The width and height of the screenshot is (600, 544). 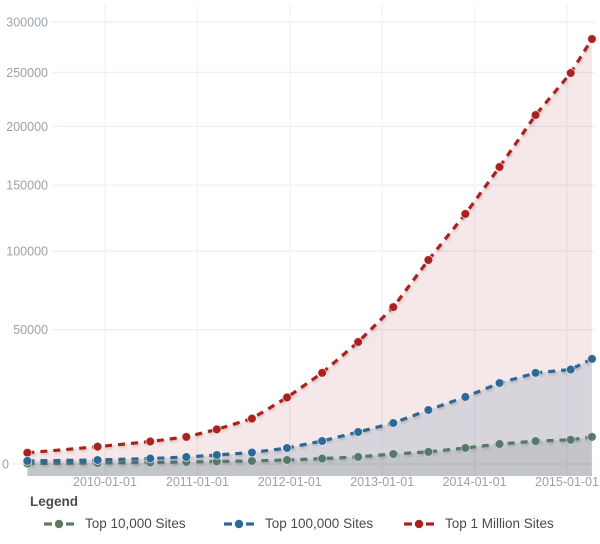 I want to click on y-axis-tick-labels: 0 50000 100000 150000 200000 250000 300000, so click(x=25, y=244).